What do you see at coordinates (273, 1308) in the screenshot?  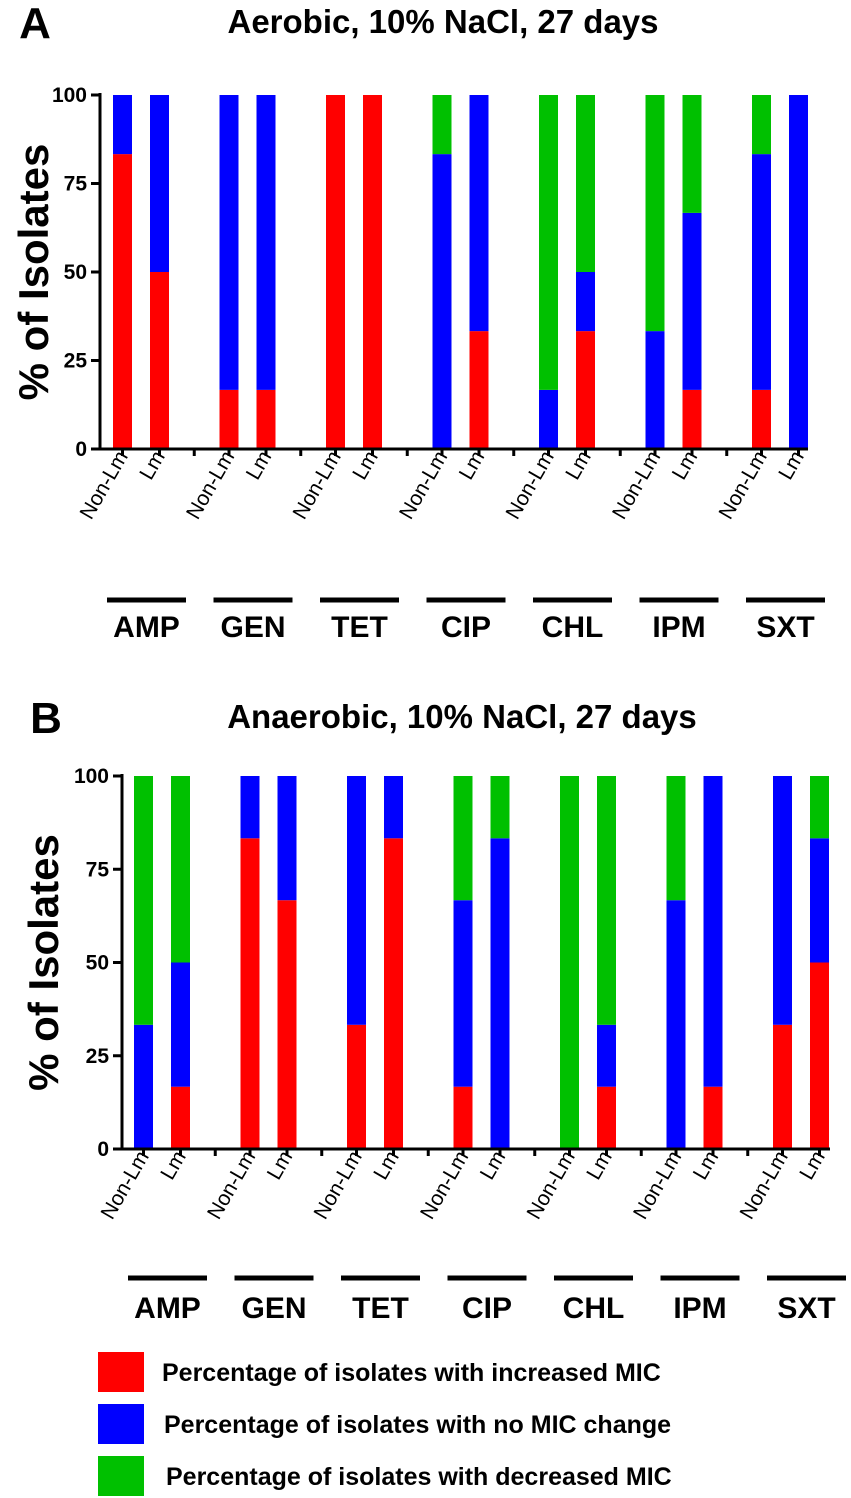 I see `group-label-b-gen: GEN` at bounding box center [273, 1308].